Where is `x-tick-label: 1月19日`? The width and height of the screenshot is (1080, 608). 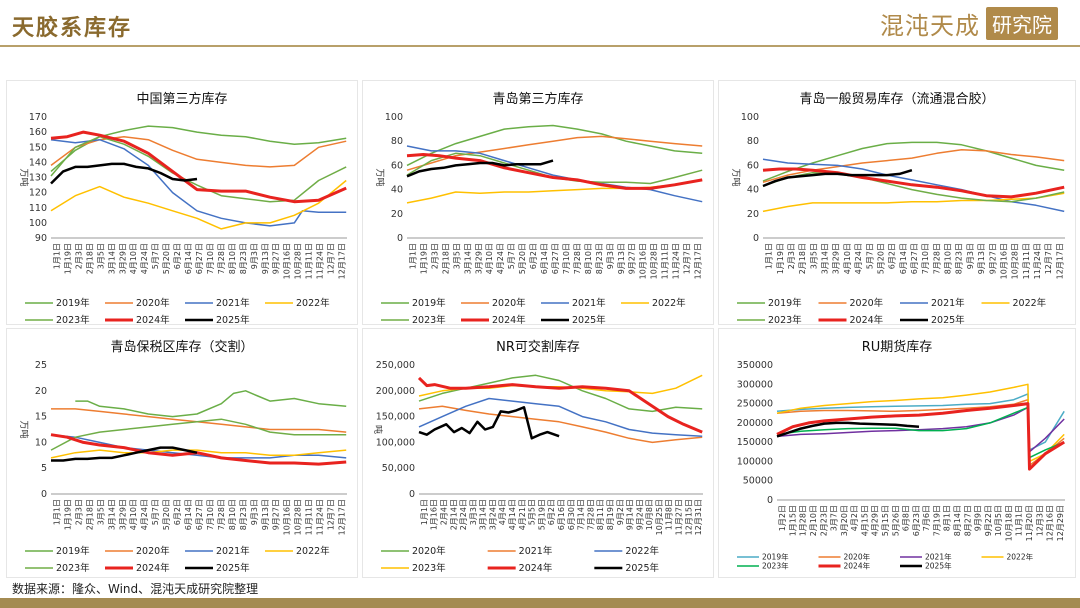
x-tick-label: 1月19日 is located at coordinates (423, 258).